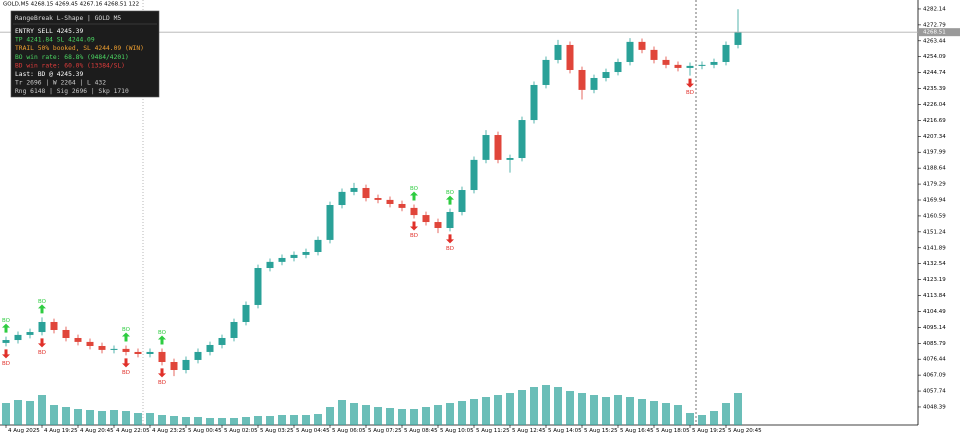 This screenshot has width=960, height=435. Describe the element at coordinates (934, 169) in the screenshot. I see `y-tick-label: 4188.64` at that location.